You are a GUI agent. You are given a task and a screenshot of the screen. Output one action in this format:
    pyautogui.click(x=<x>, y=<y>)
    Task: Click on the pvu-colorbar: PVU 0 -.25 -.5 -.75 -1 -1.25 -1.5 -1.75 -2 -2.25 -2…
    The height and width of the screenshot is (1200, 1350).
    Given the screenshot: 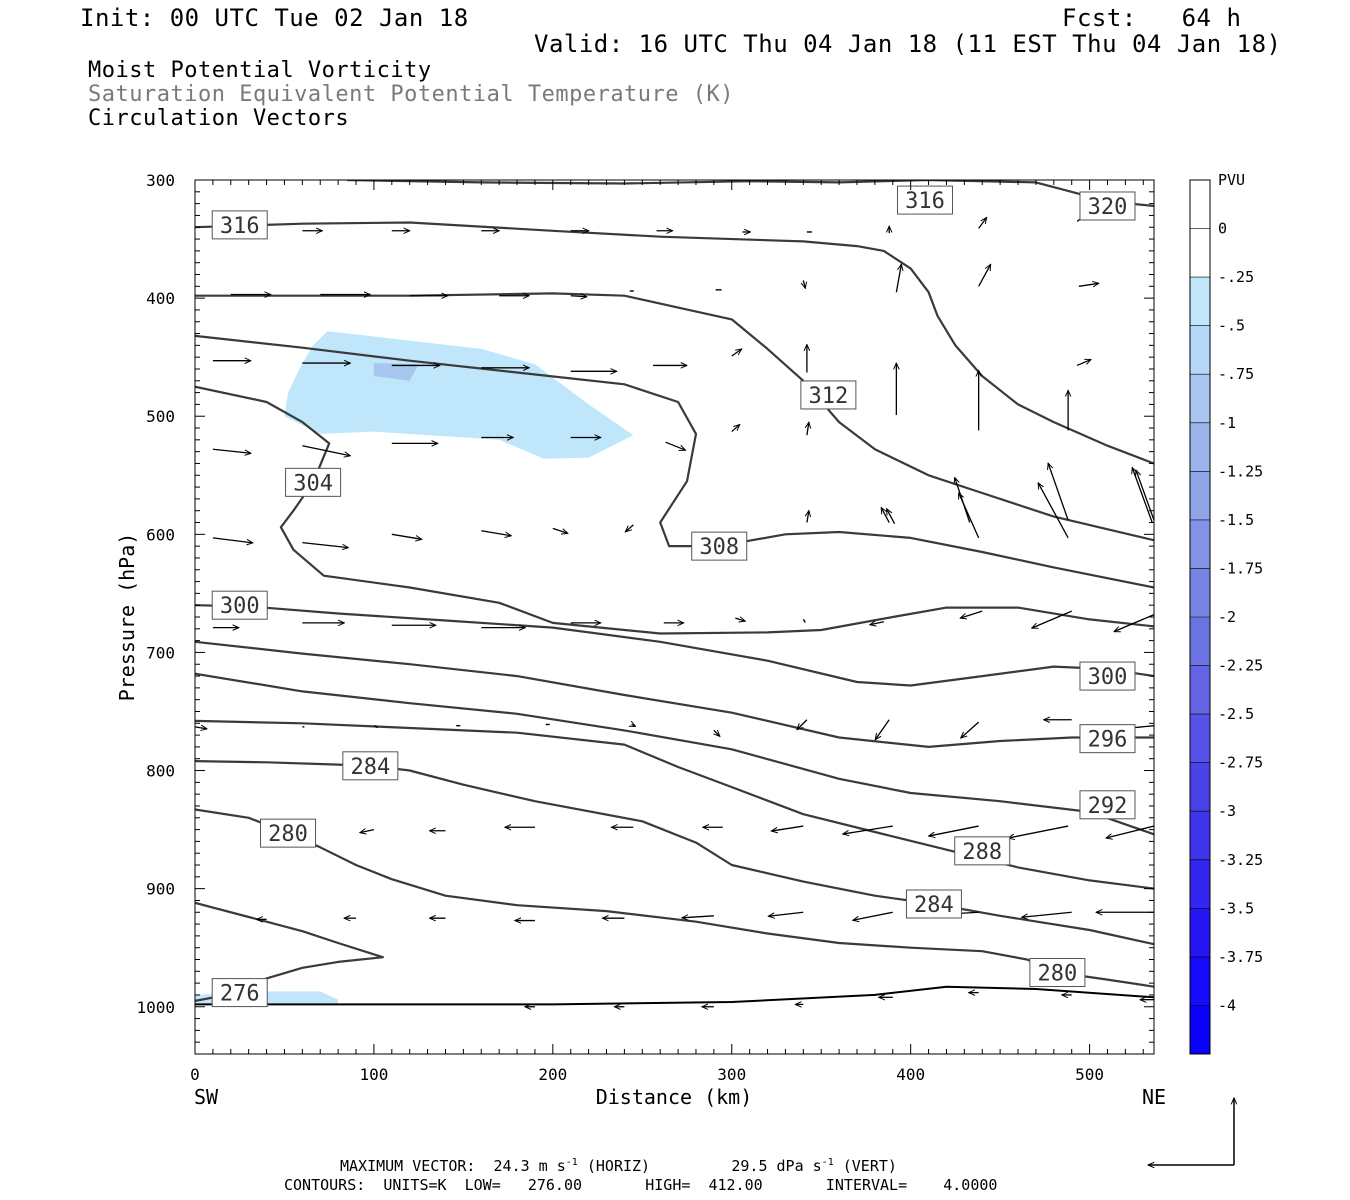 What is the action you would take?
    pyautogui.click(x=1226, y=613)
    